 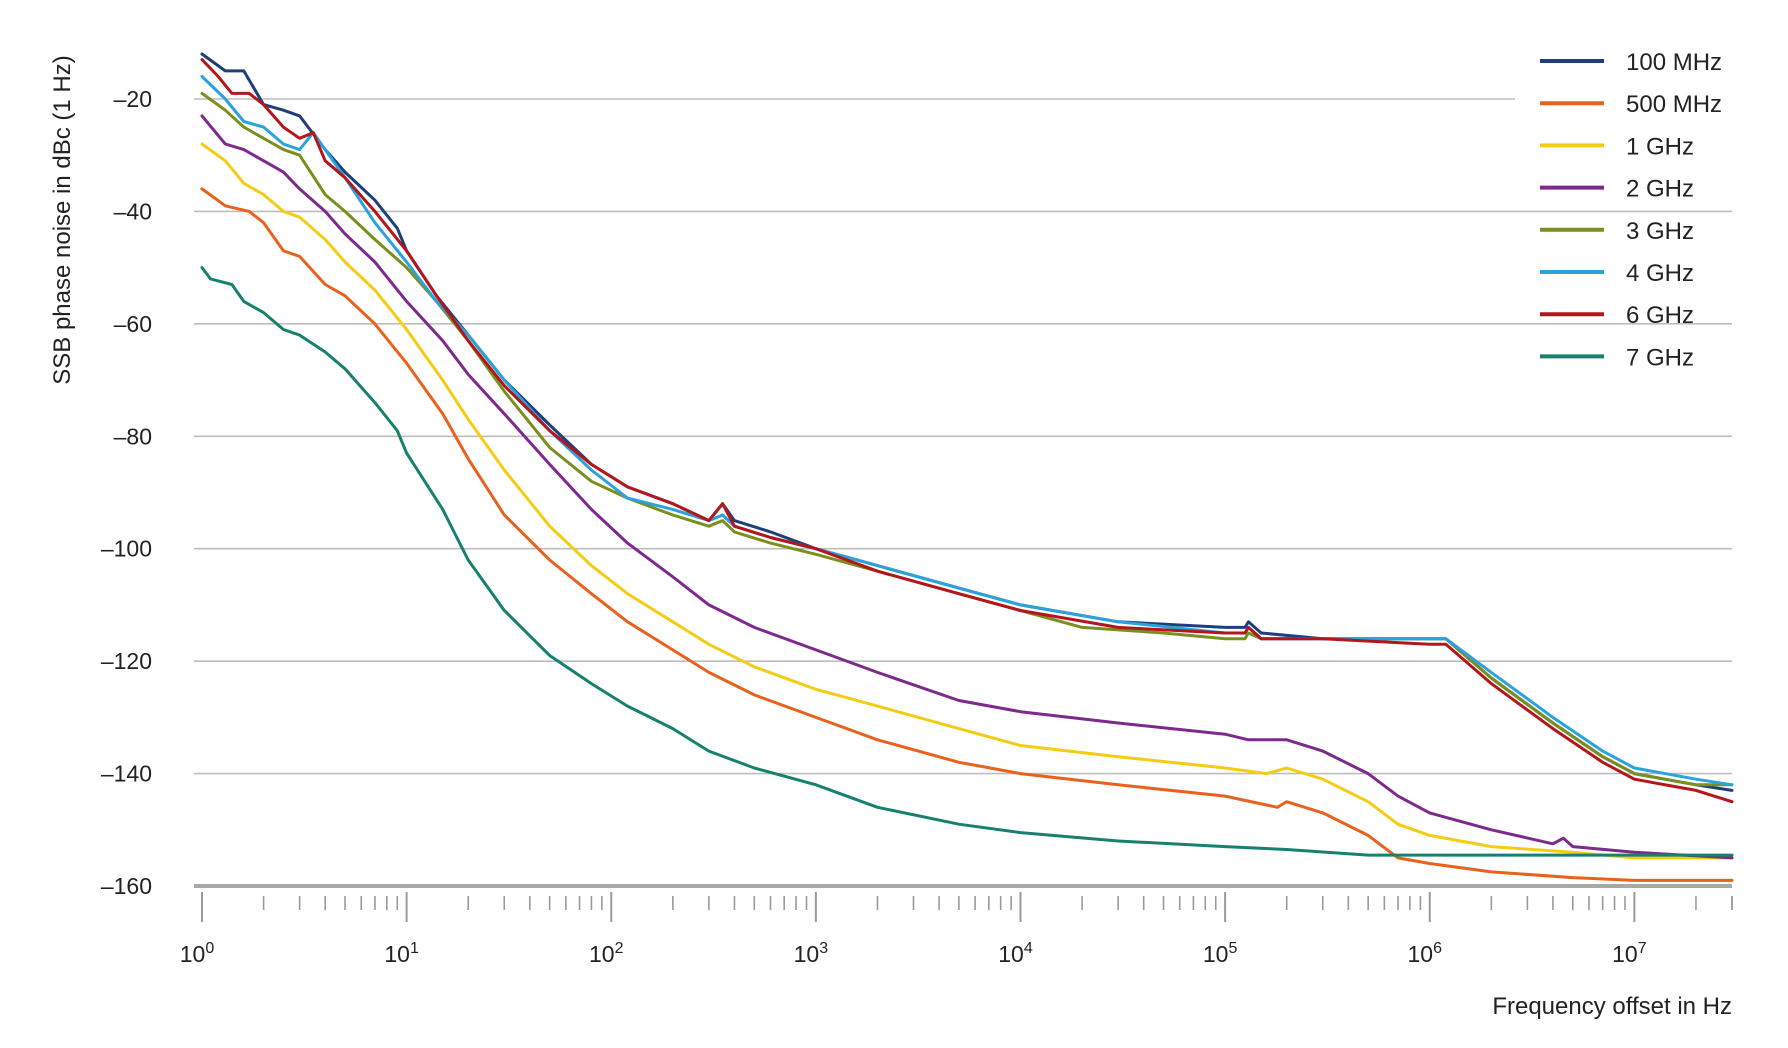 I want to click on legend-label-500-mhz: 500 MHz, so click(x=1674, y=104).